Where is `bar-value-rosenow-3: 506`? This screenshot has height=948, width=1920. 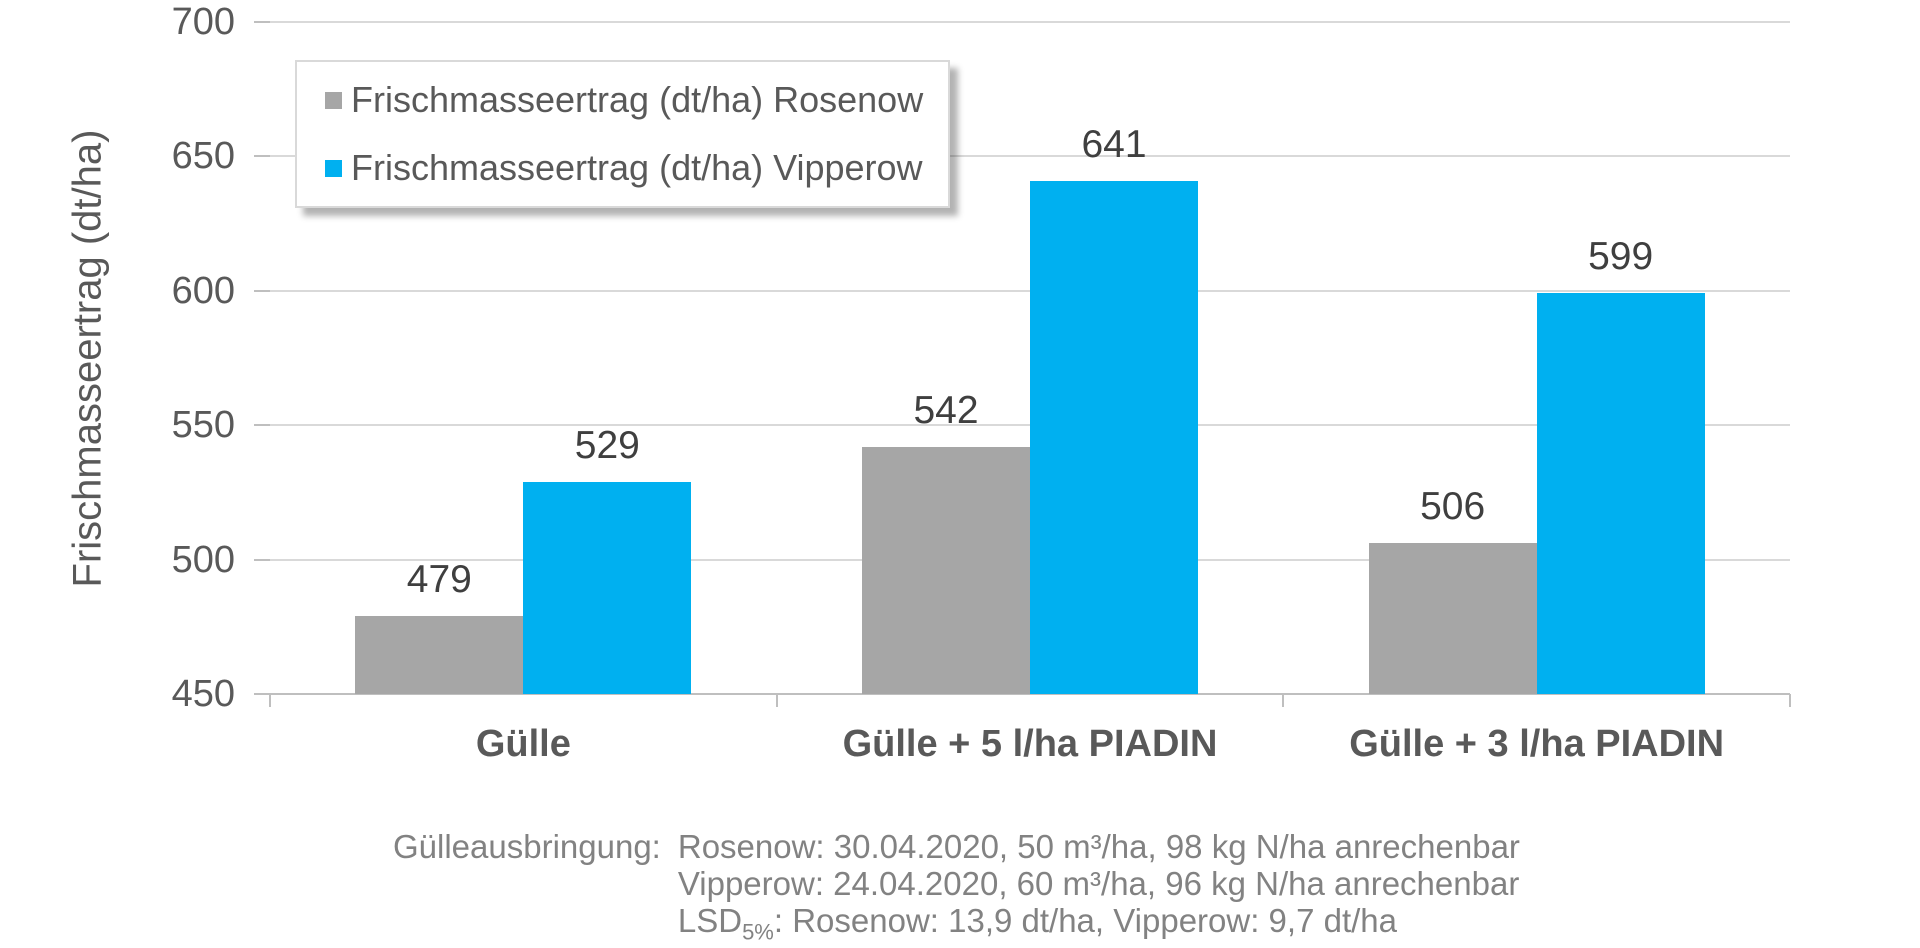 bar-value-rosenow-3: 506 is located at coordinates (1453, 507).